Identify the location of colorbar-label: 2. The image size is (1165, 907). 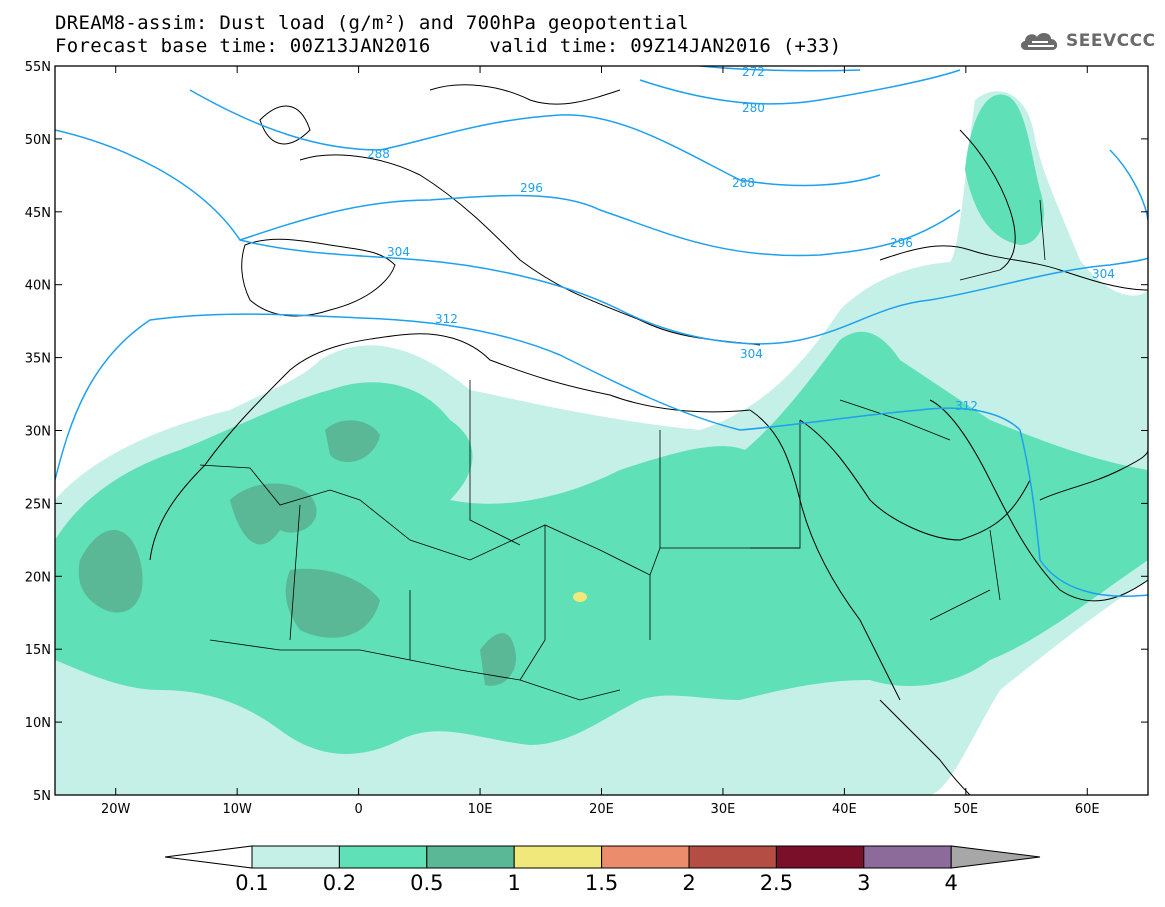
(688, 883).